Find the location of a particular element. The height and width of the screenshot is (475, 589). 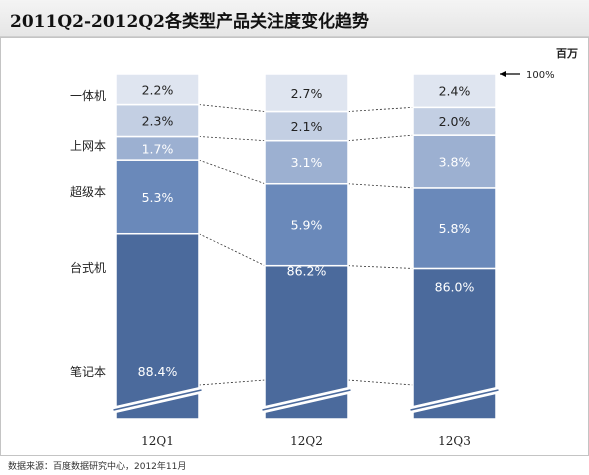

series-label: 一体机 is located at coordinates (88, 96).